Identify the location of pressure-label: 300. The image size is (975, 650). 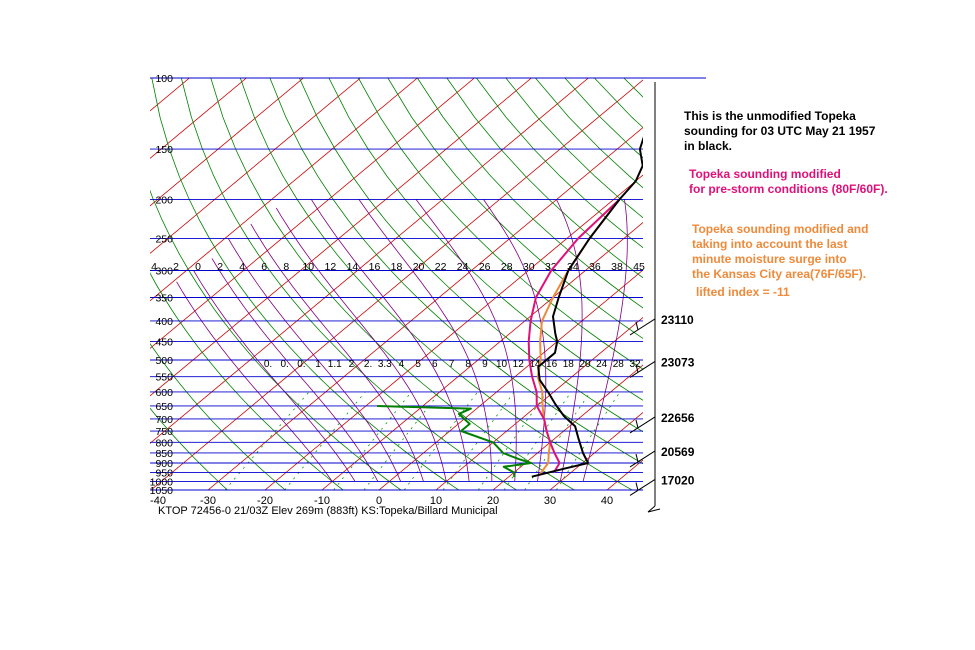
(164, 271).